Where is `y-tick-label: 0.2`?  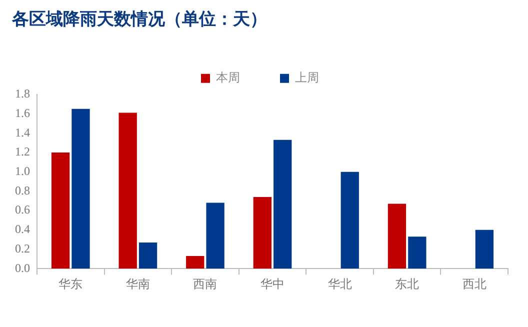
y-tick-label: 0.2 is located at coordinates (22, 248).